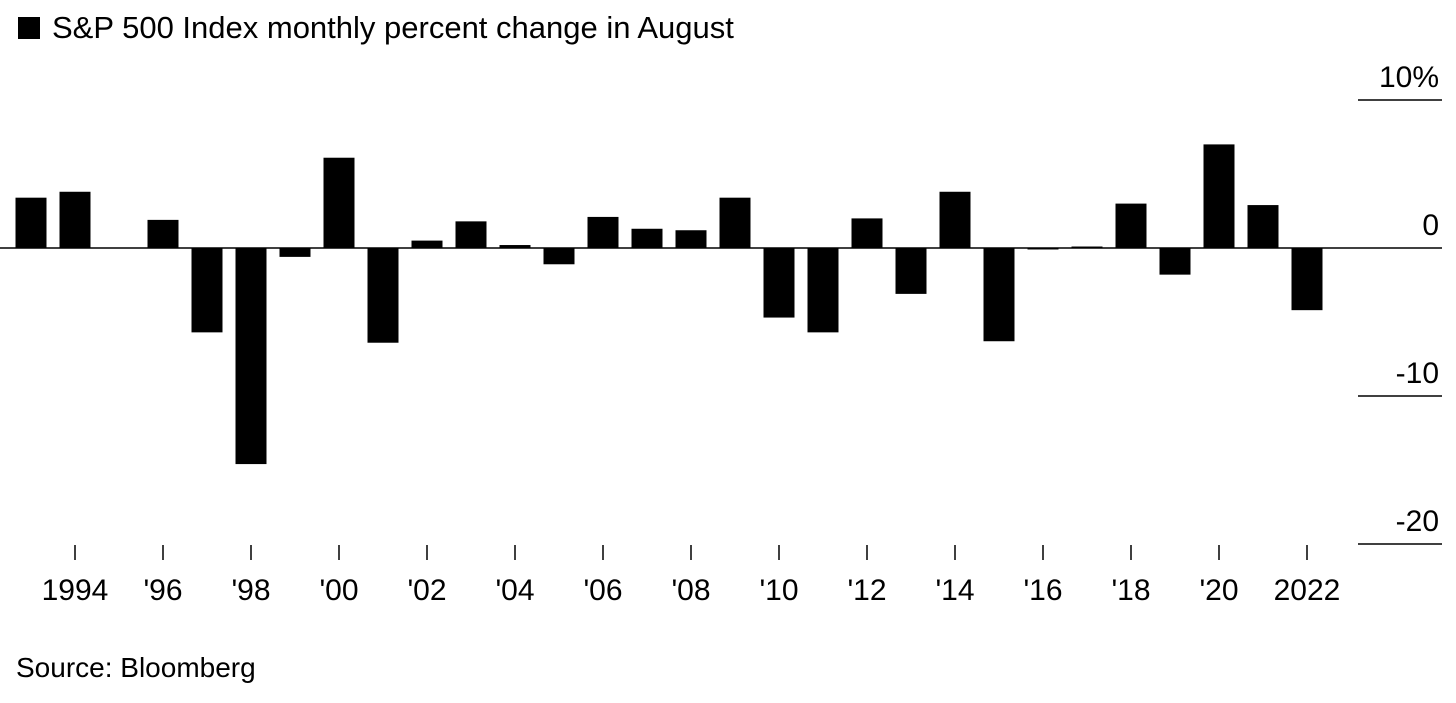 The height and width of the screenshot is (703, 1456). Describe the element at coordinates (75, 219) in the screenshot. I see `bar-1994` at that location.